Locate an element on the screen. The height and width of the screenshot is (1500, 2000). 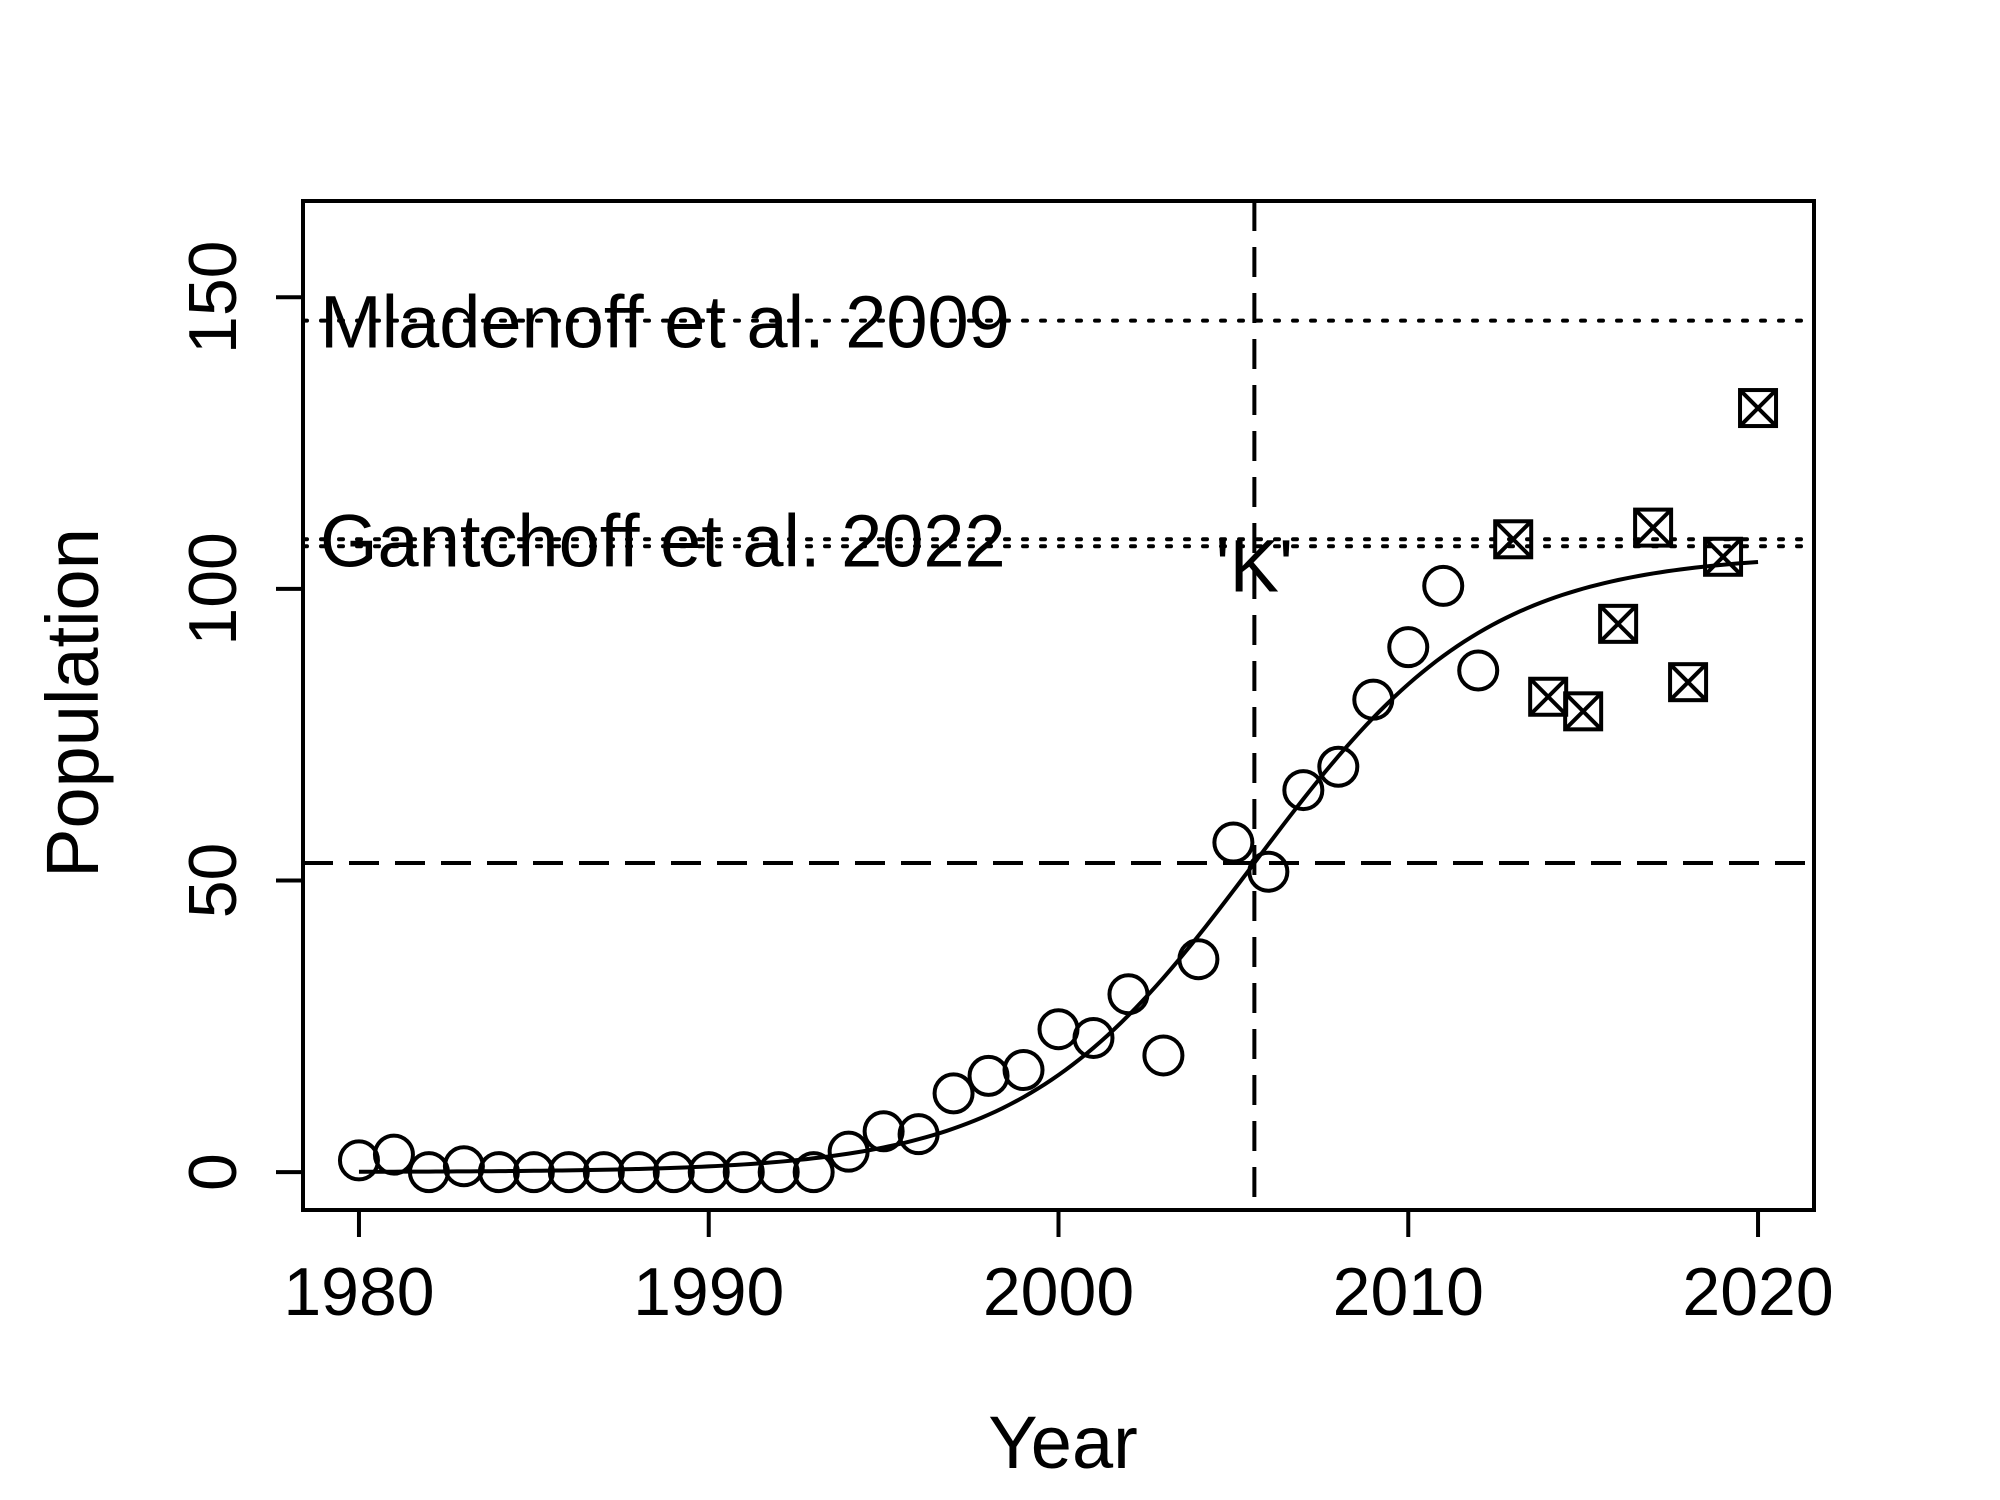
x-tick-label: 1990 is located at coordinates (708, 1292).